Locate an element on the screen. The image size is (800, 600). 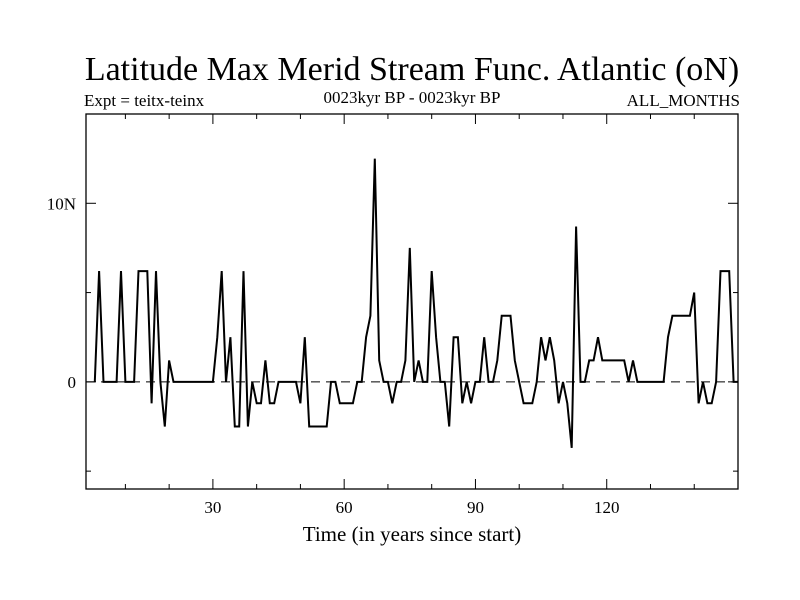
x-axis-label: Time (in years since start) is located at coordinates (412, 534).